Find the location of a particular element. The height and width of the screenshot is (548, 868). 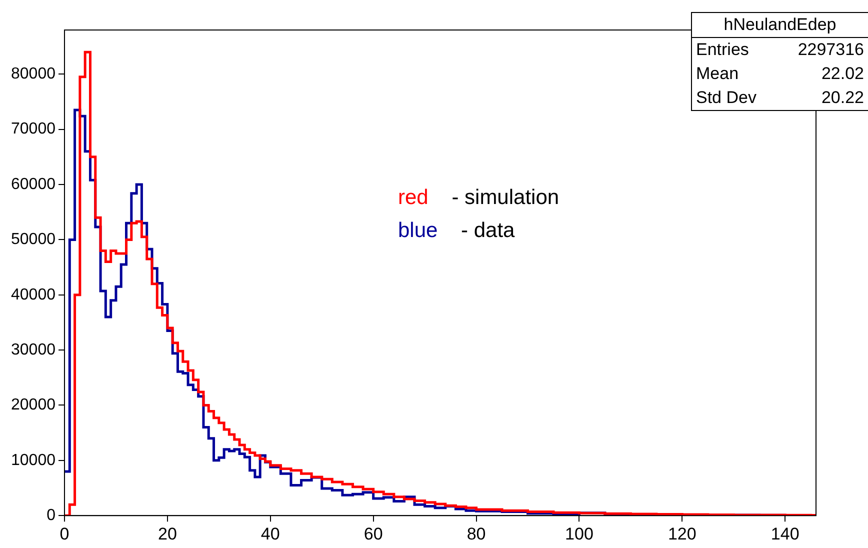

x-tick-label: 140 is located at coordinates (785, 534).